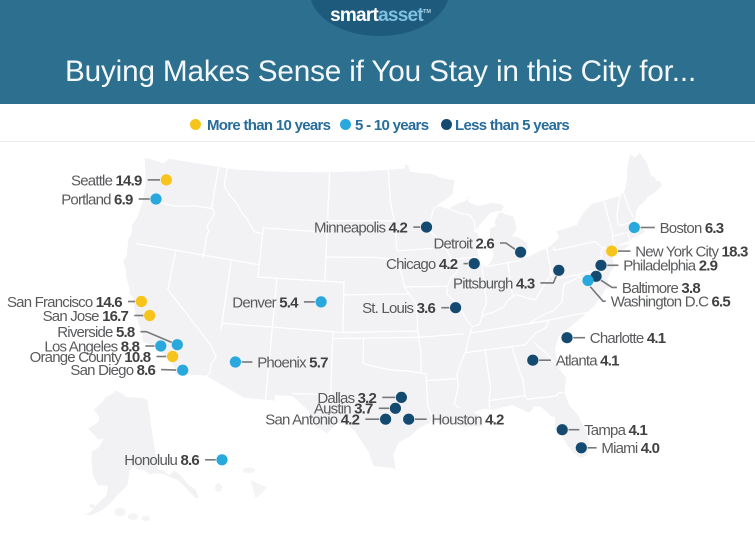 Image resolution: width=755 pixels, height=536 pixels. I want to click on svg-text: San Antonio 4.2, so click(312, 420).